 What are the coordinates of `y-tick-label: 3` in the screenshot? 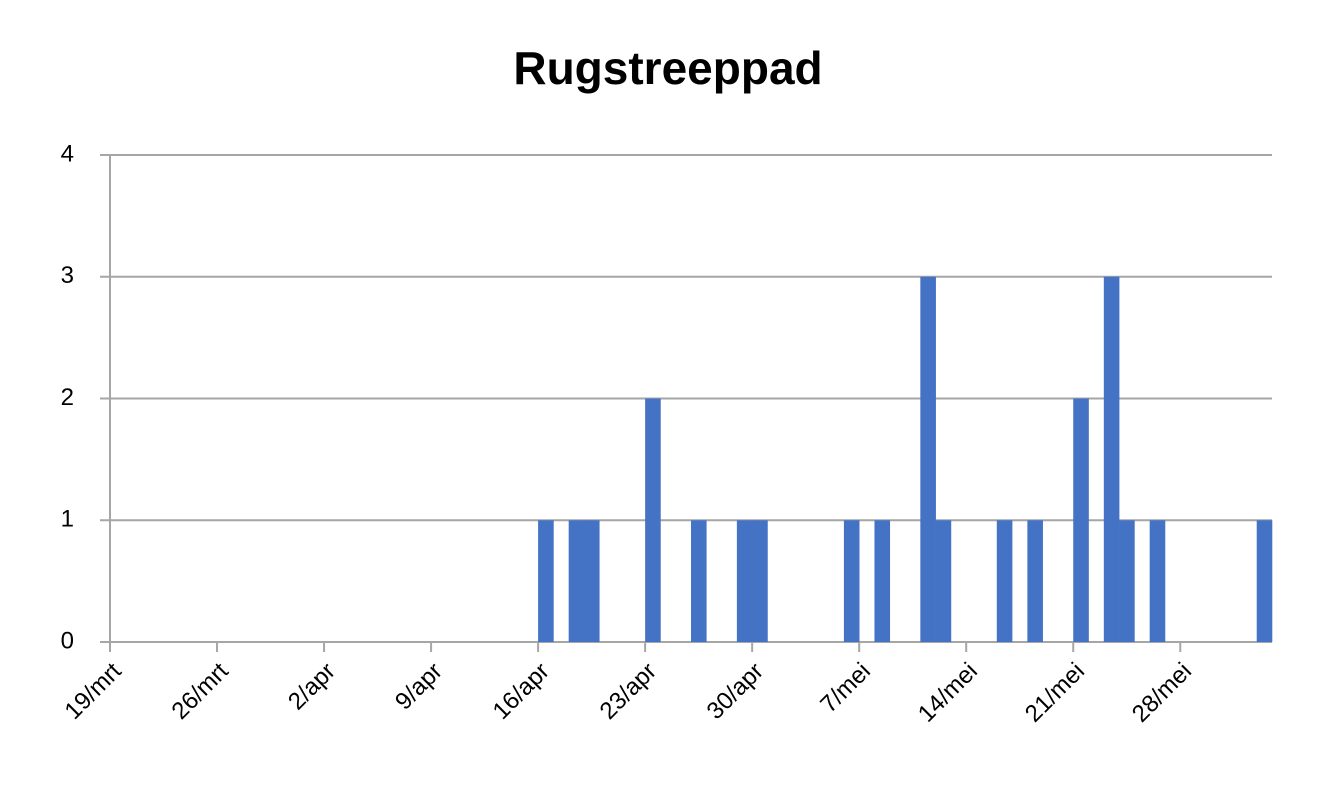 It's located at (67, 275).